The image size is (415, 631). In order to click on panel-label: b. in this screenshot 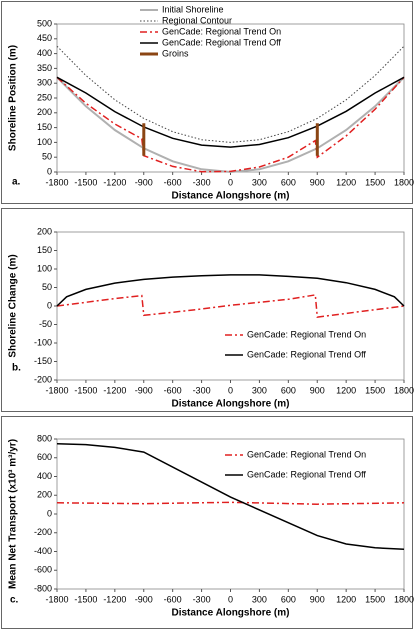, I will do `click(16, 368)`.